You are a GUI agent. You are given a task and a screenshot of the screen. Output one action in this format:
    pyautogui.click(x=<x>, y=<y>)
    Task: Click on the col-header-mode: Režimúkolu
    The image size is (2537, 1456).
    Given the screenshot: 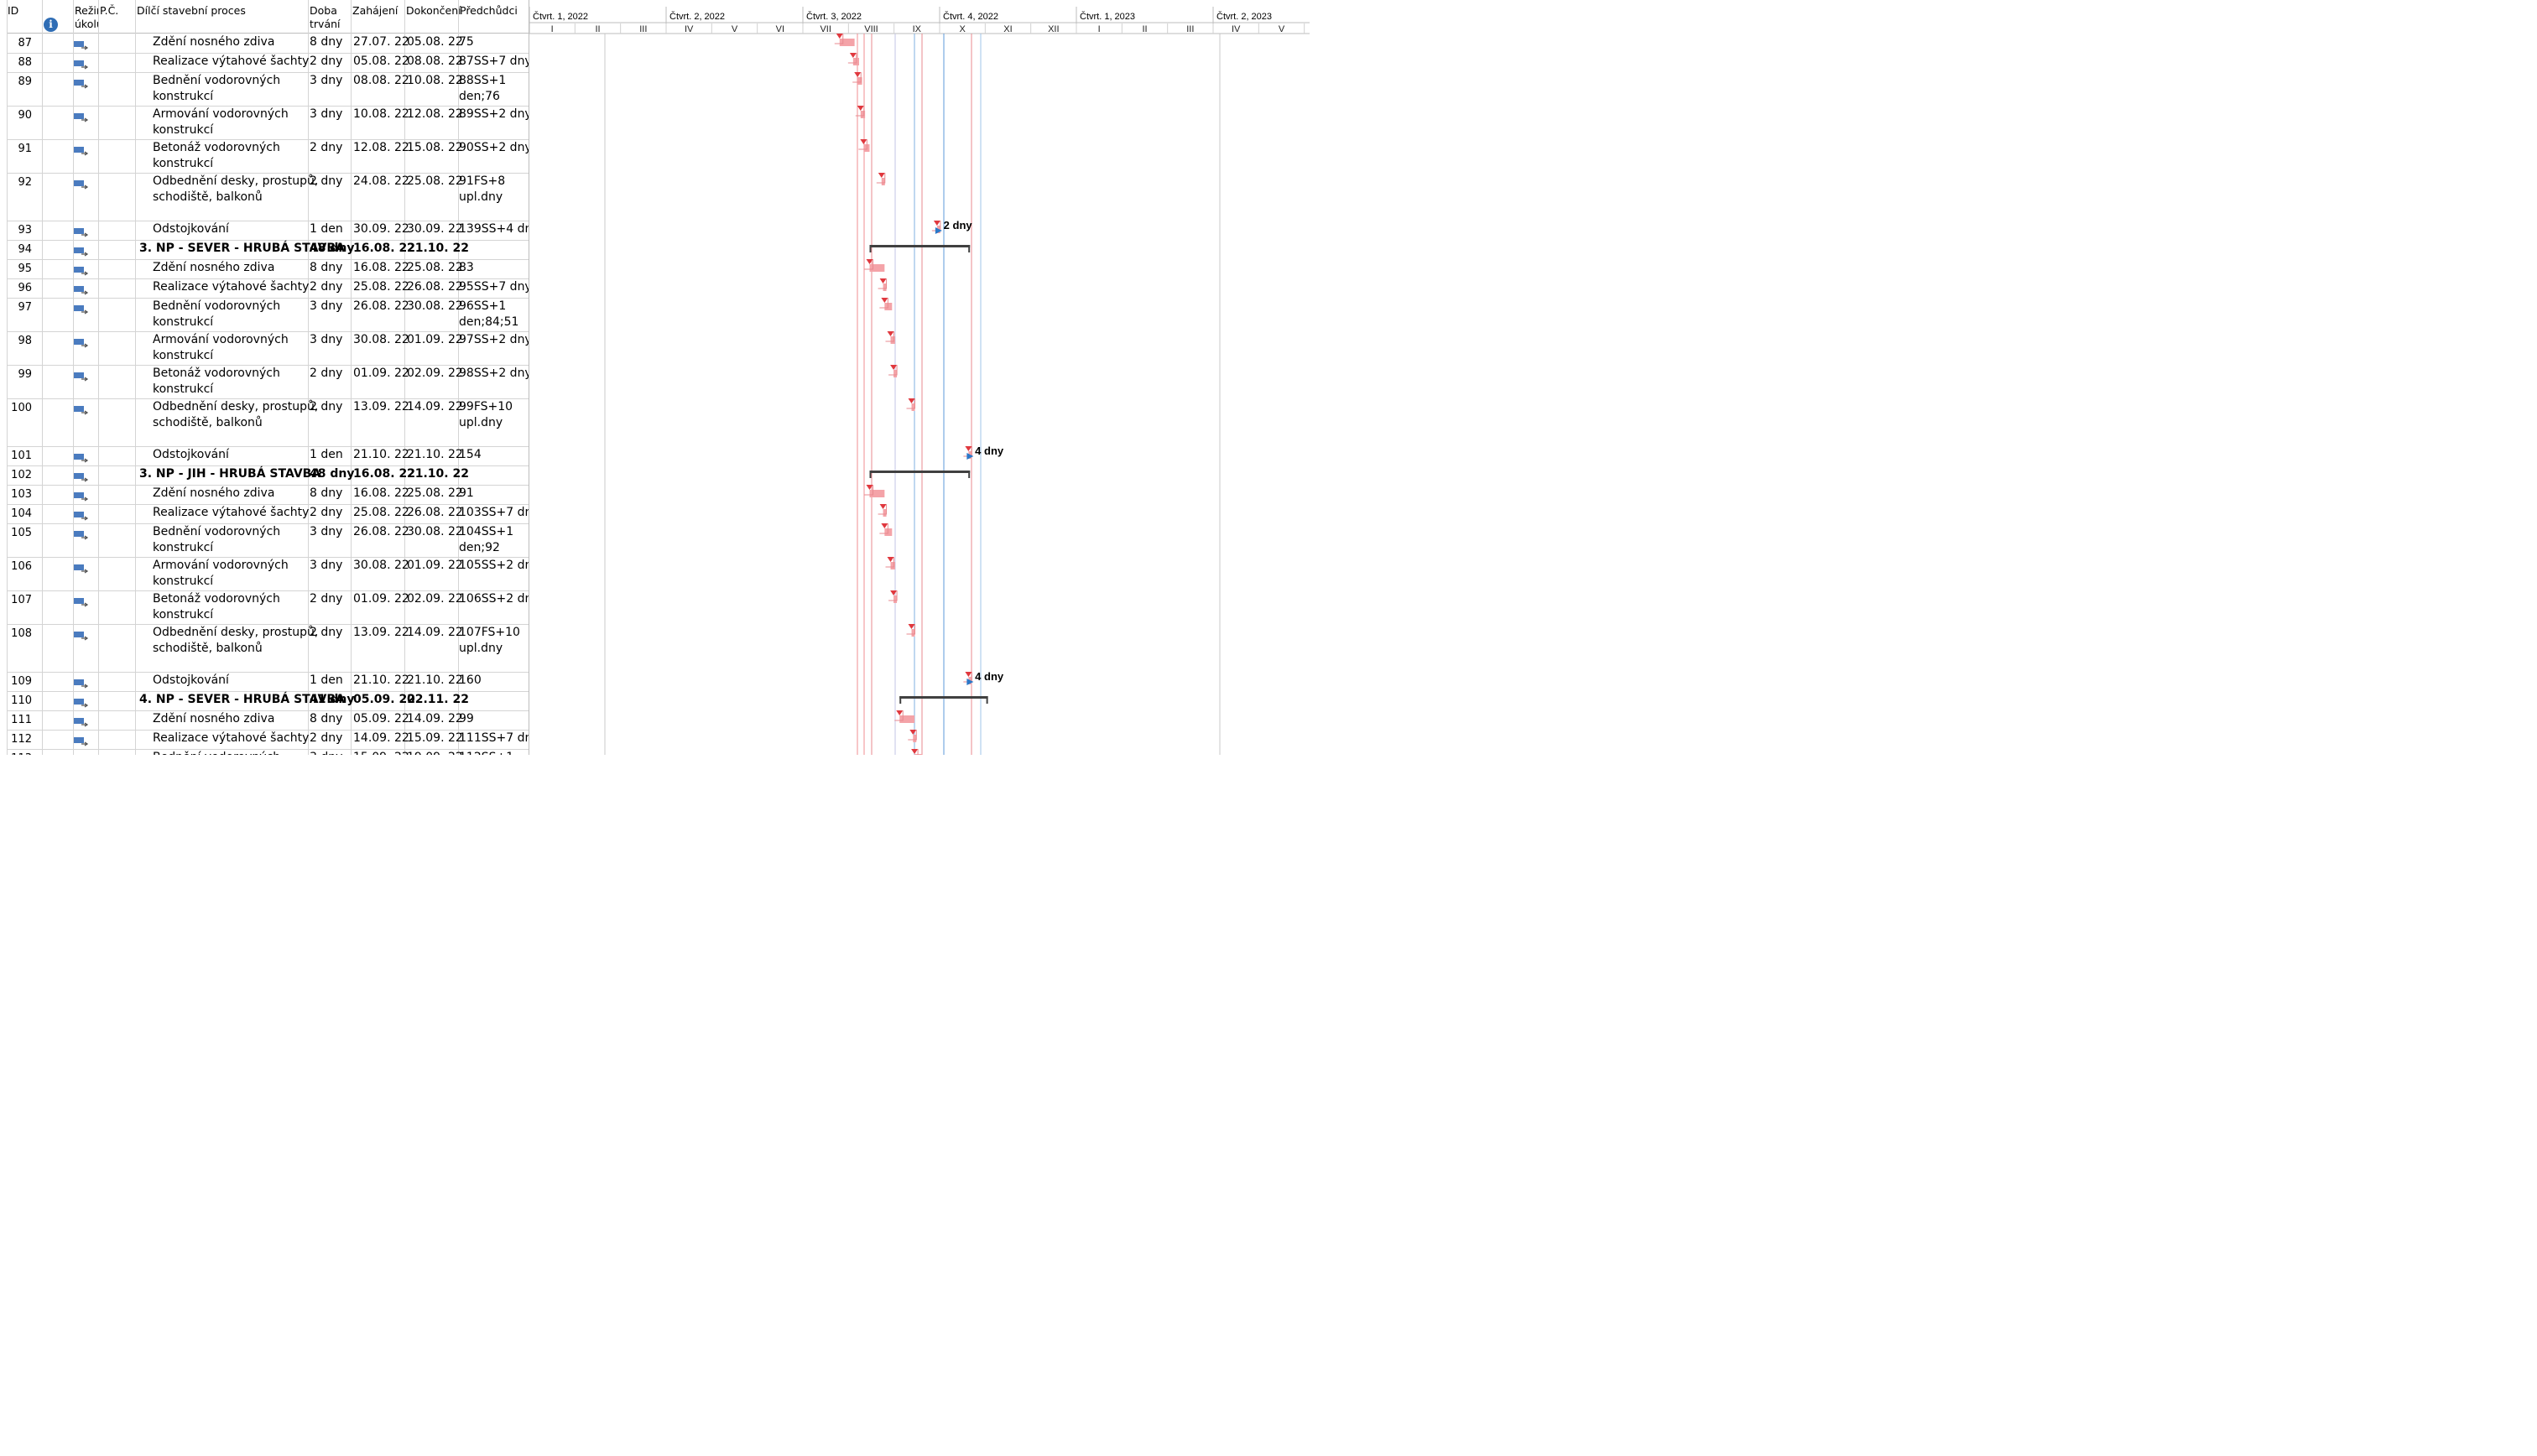 What is the action you would take?
    pyautogui.click(x=86, y=18)
    